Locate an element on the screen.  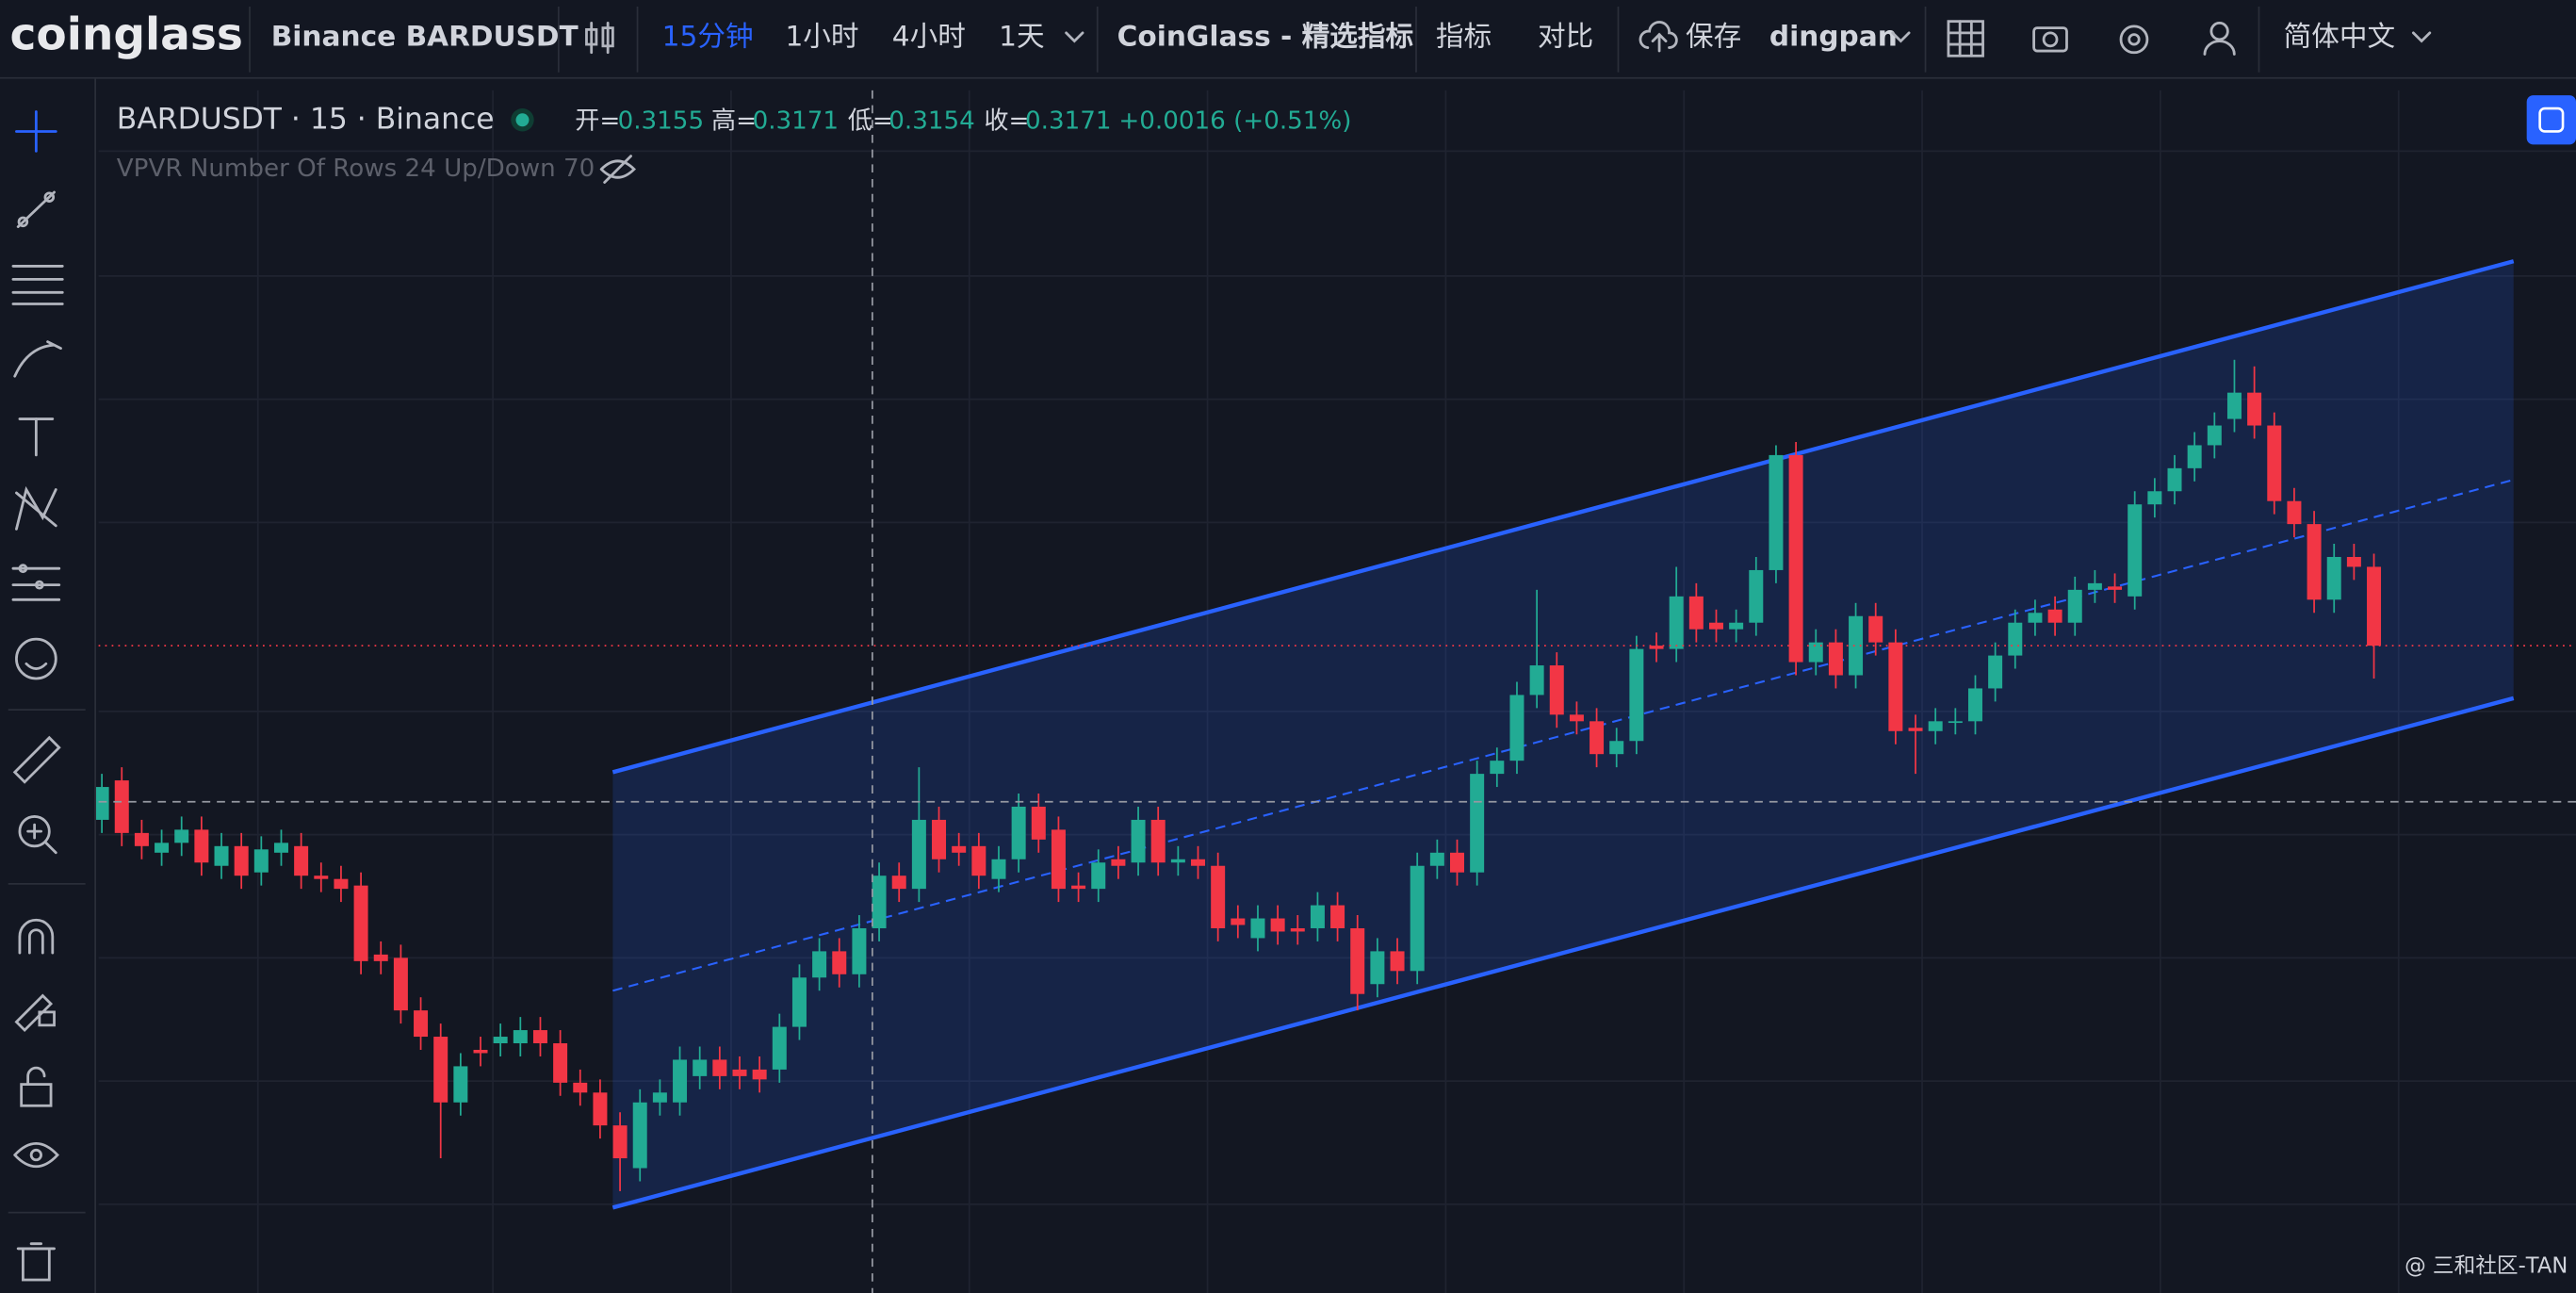
layout-dropdown is located at coordinates (1901, 37).